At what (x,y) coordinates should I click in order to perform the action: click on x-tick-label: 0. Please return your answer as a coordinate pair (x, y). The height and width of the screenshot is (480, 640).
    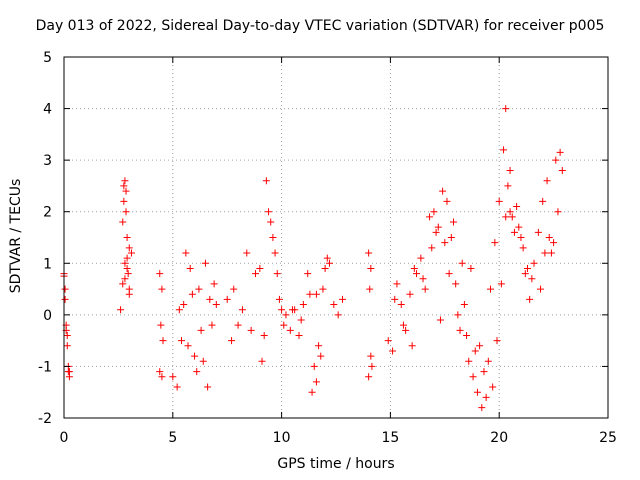
    Looking at the image, I should click on (64, 438).